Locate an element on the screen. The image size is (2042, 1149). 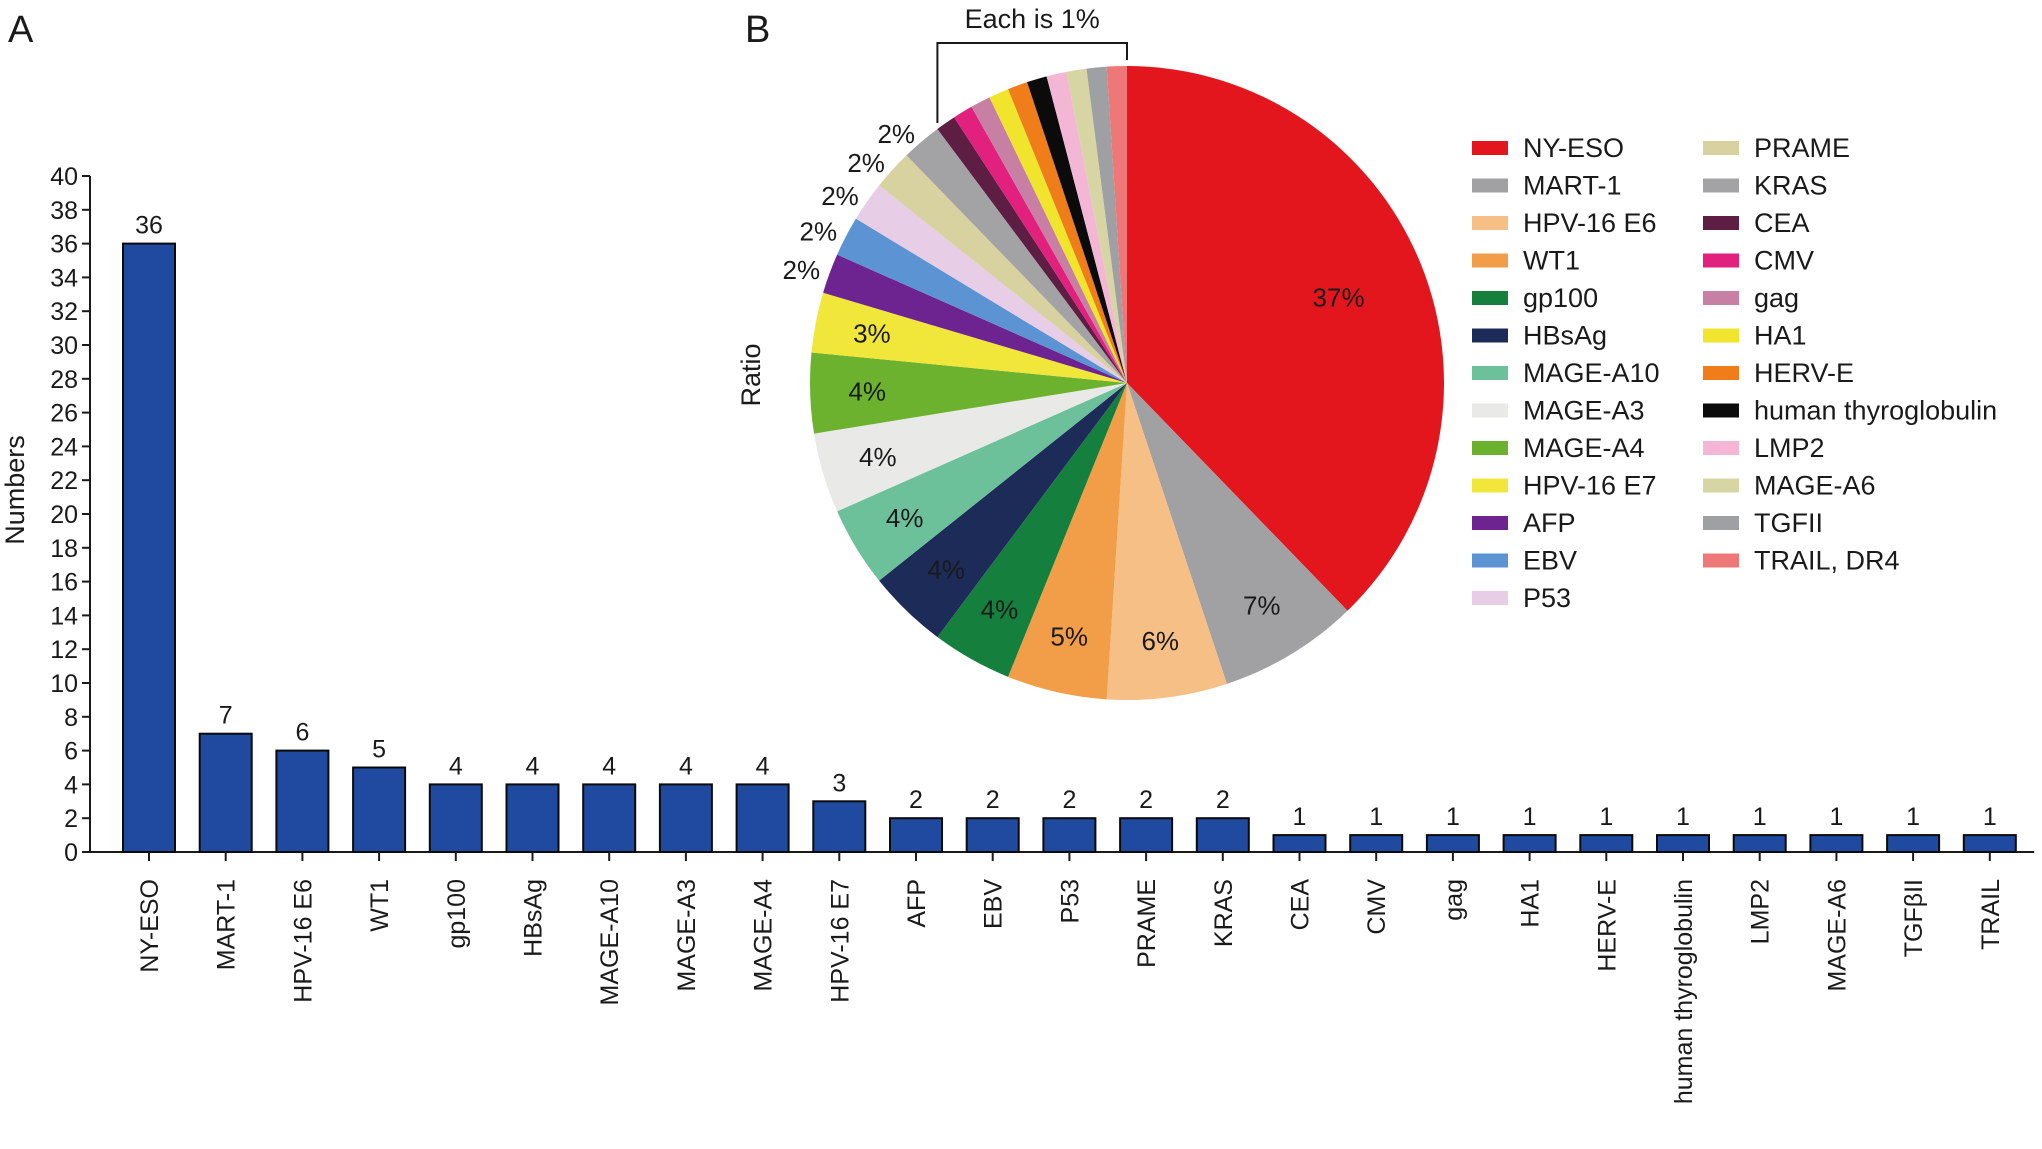
legend-label: MAGE-A10 is located at coordinates (1591, 373).